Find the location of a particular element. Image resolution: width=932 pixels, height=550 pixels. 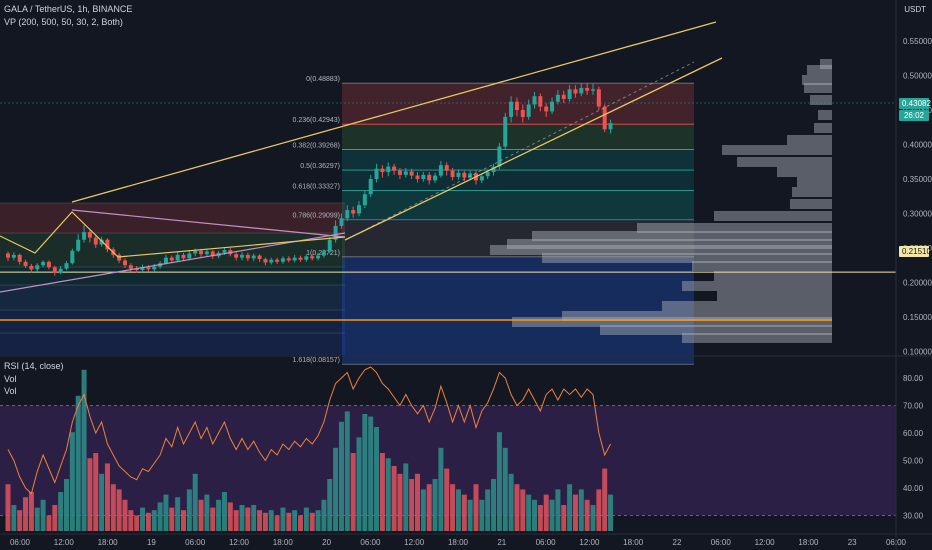

lower-channel-trendline is located at coordinates (533, 149).